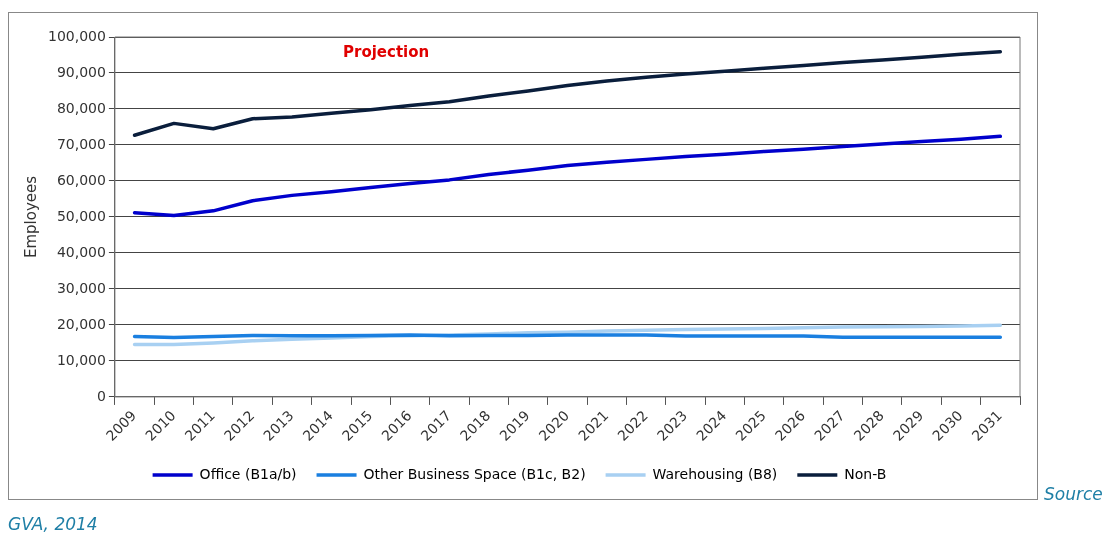 Image resolution: width=1112 pixels, height=535 pixels. I want to click on legend-label: Office (B1a/b), so click(248, 473).